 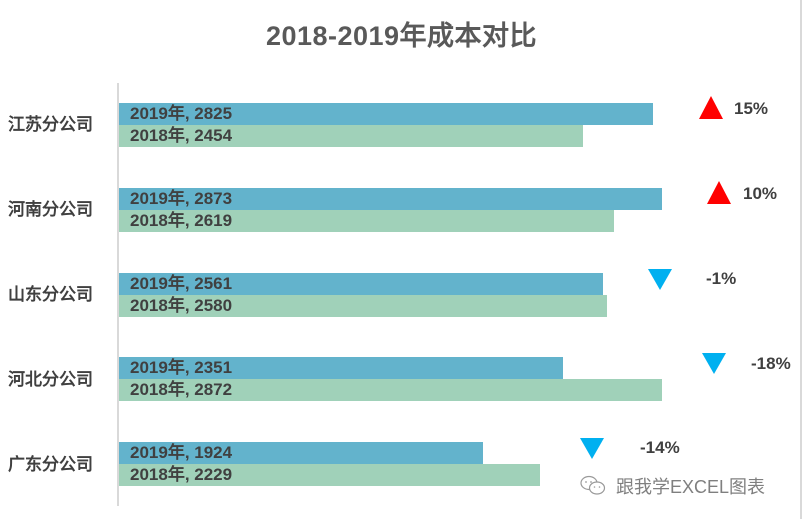 I want to click on bar-2018: 2018年, 2580, so click(x=363, y=306).